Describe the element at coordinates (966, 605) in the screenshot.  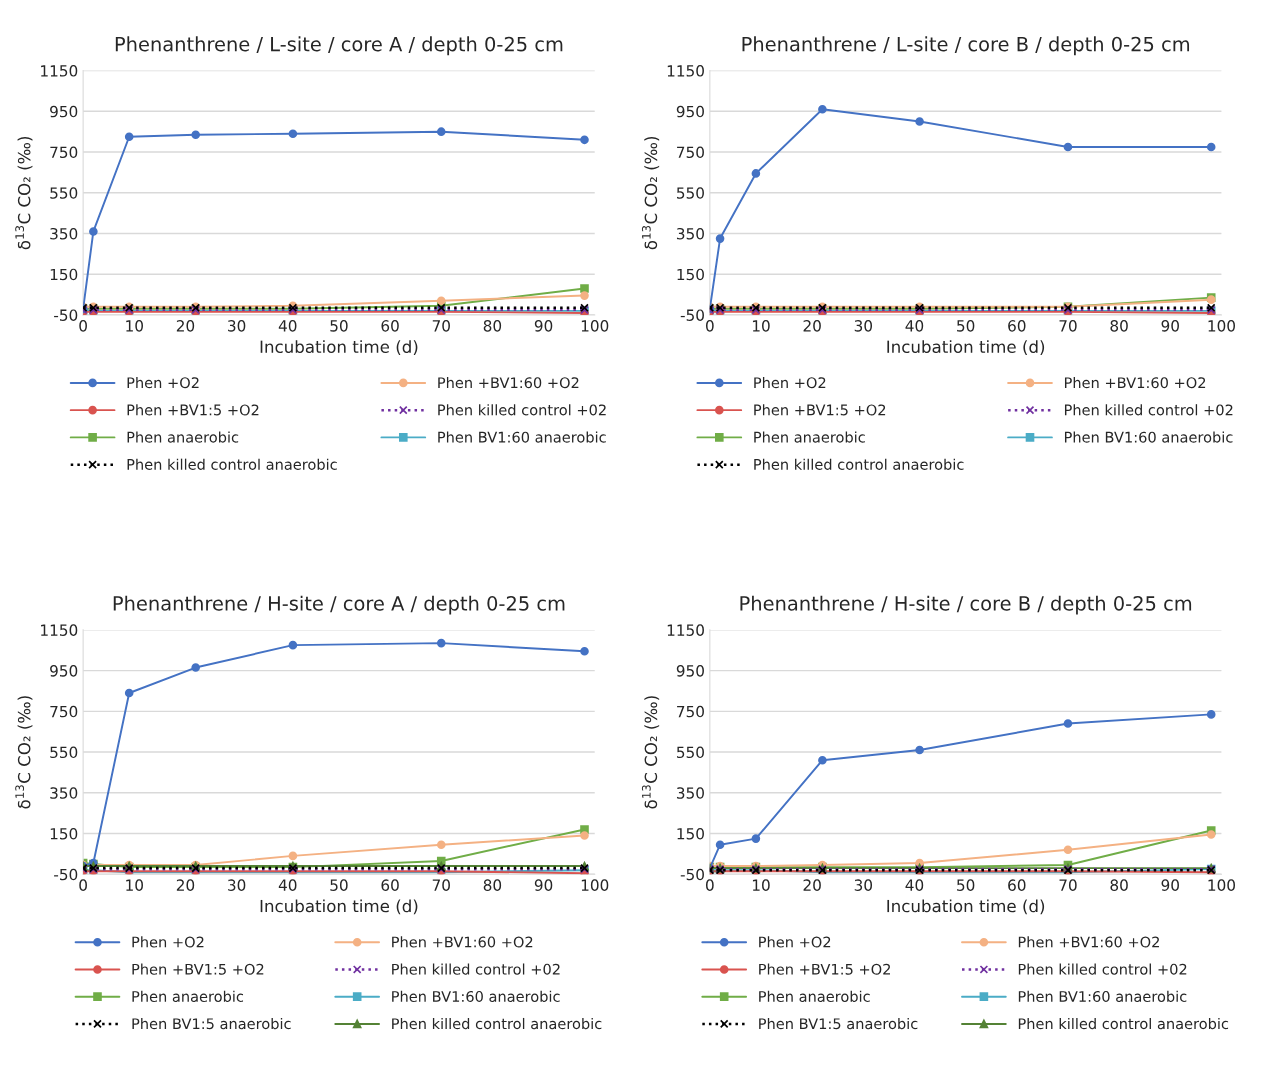
I see `chart-title: Phenanthrene / H-site / core B / depth 0-25 cm` at that location.